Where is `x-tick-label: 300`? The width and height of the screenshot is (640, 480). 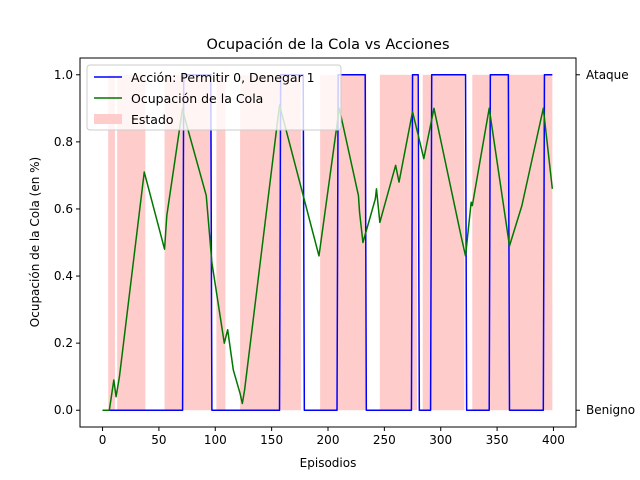
x-tick-label: 300 is located at coordinates (440, 440).